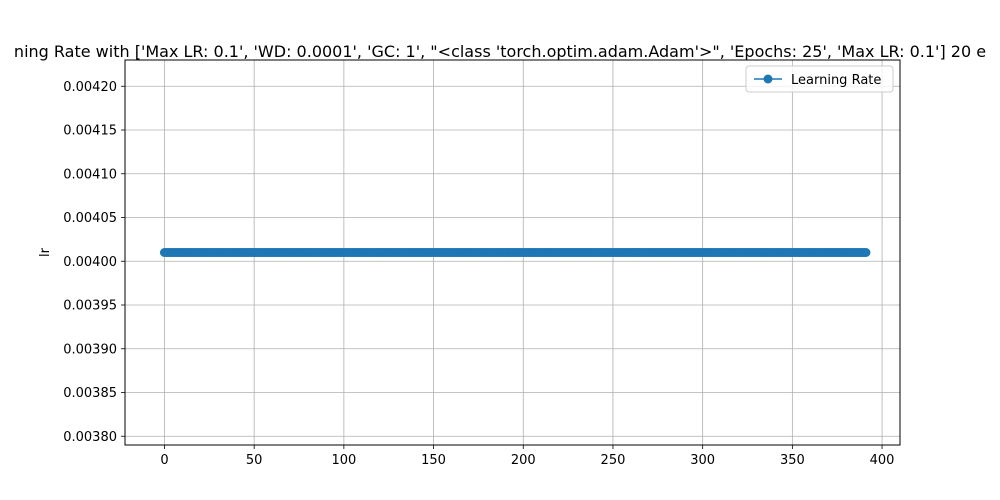 Image resolution: width=1000 pixels, height=500 pixels. What do you see at coordinates (523, 460) in the screenshot?
I see `x-tick-label: 200` at bounding box center [523, 460].